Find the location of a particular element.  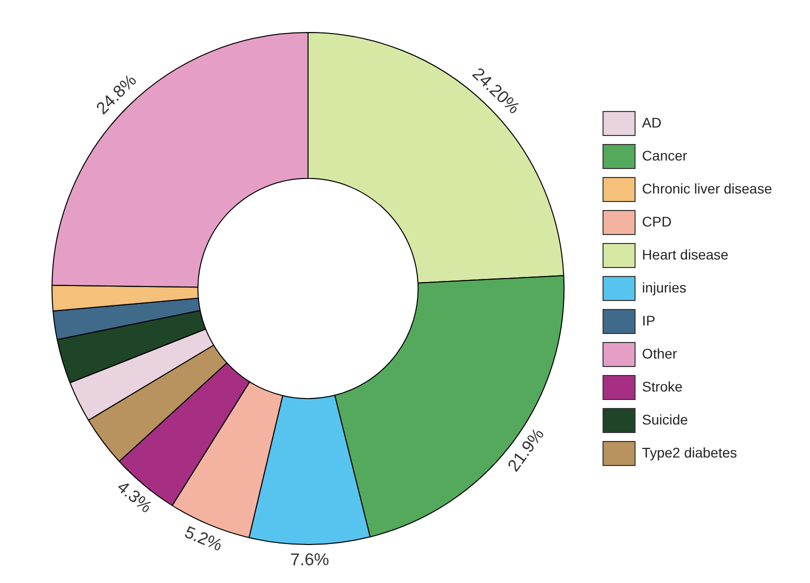

legend-label: Type2 diabetes is located at coordinates (690, 452).